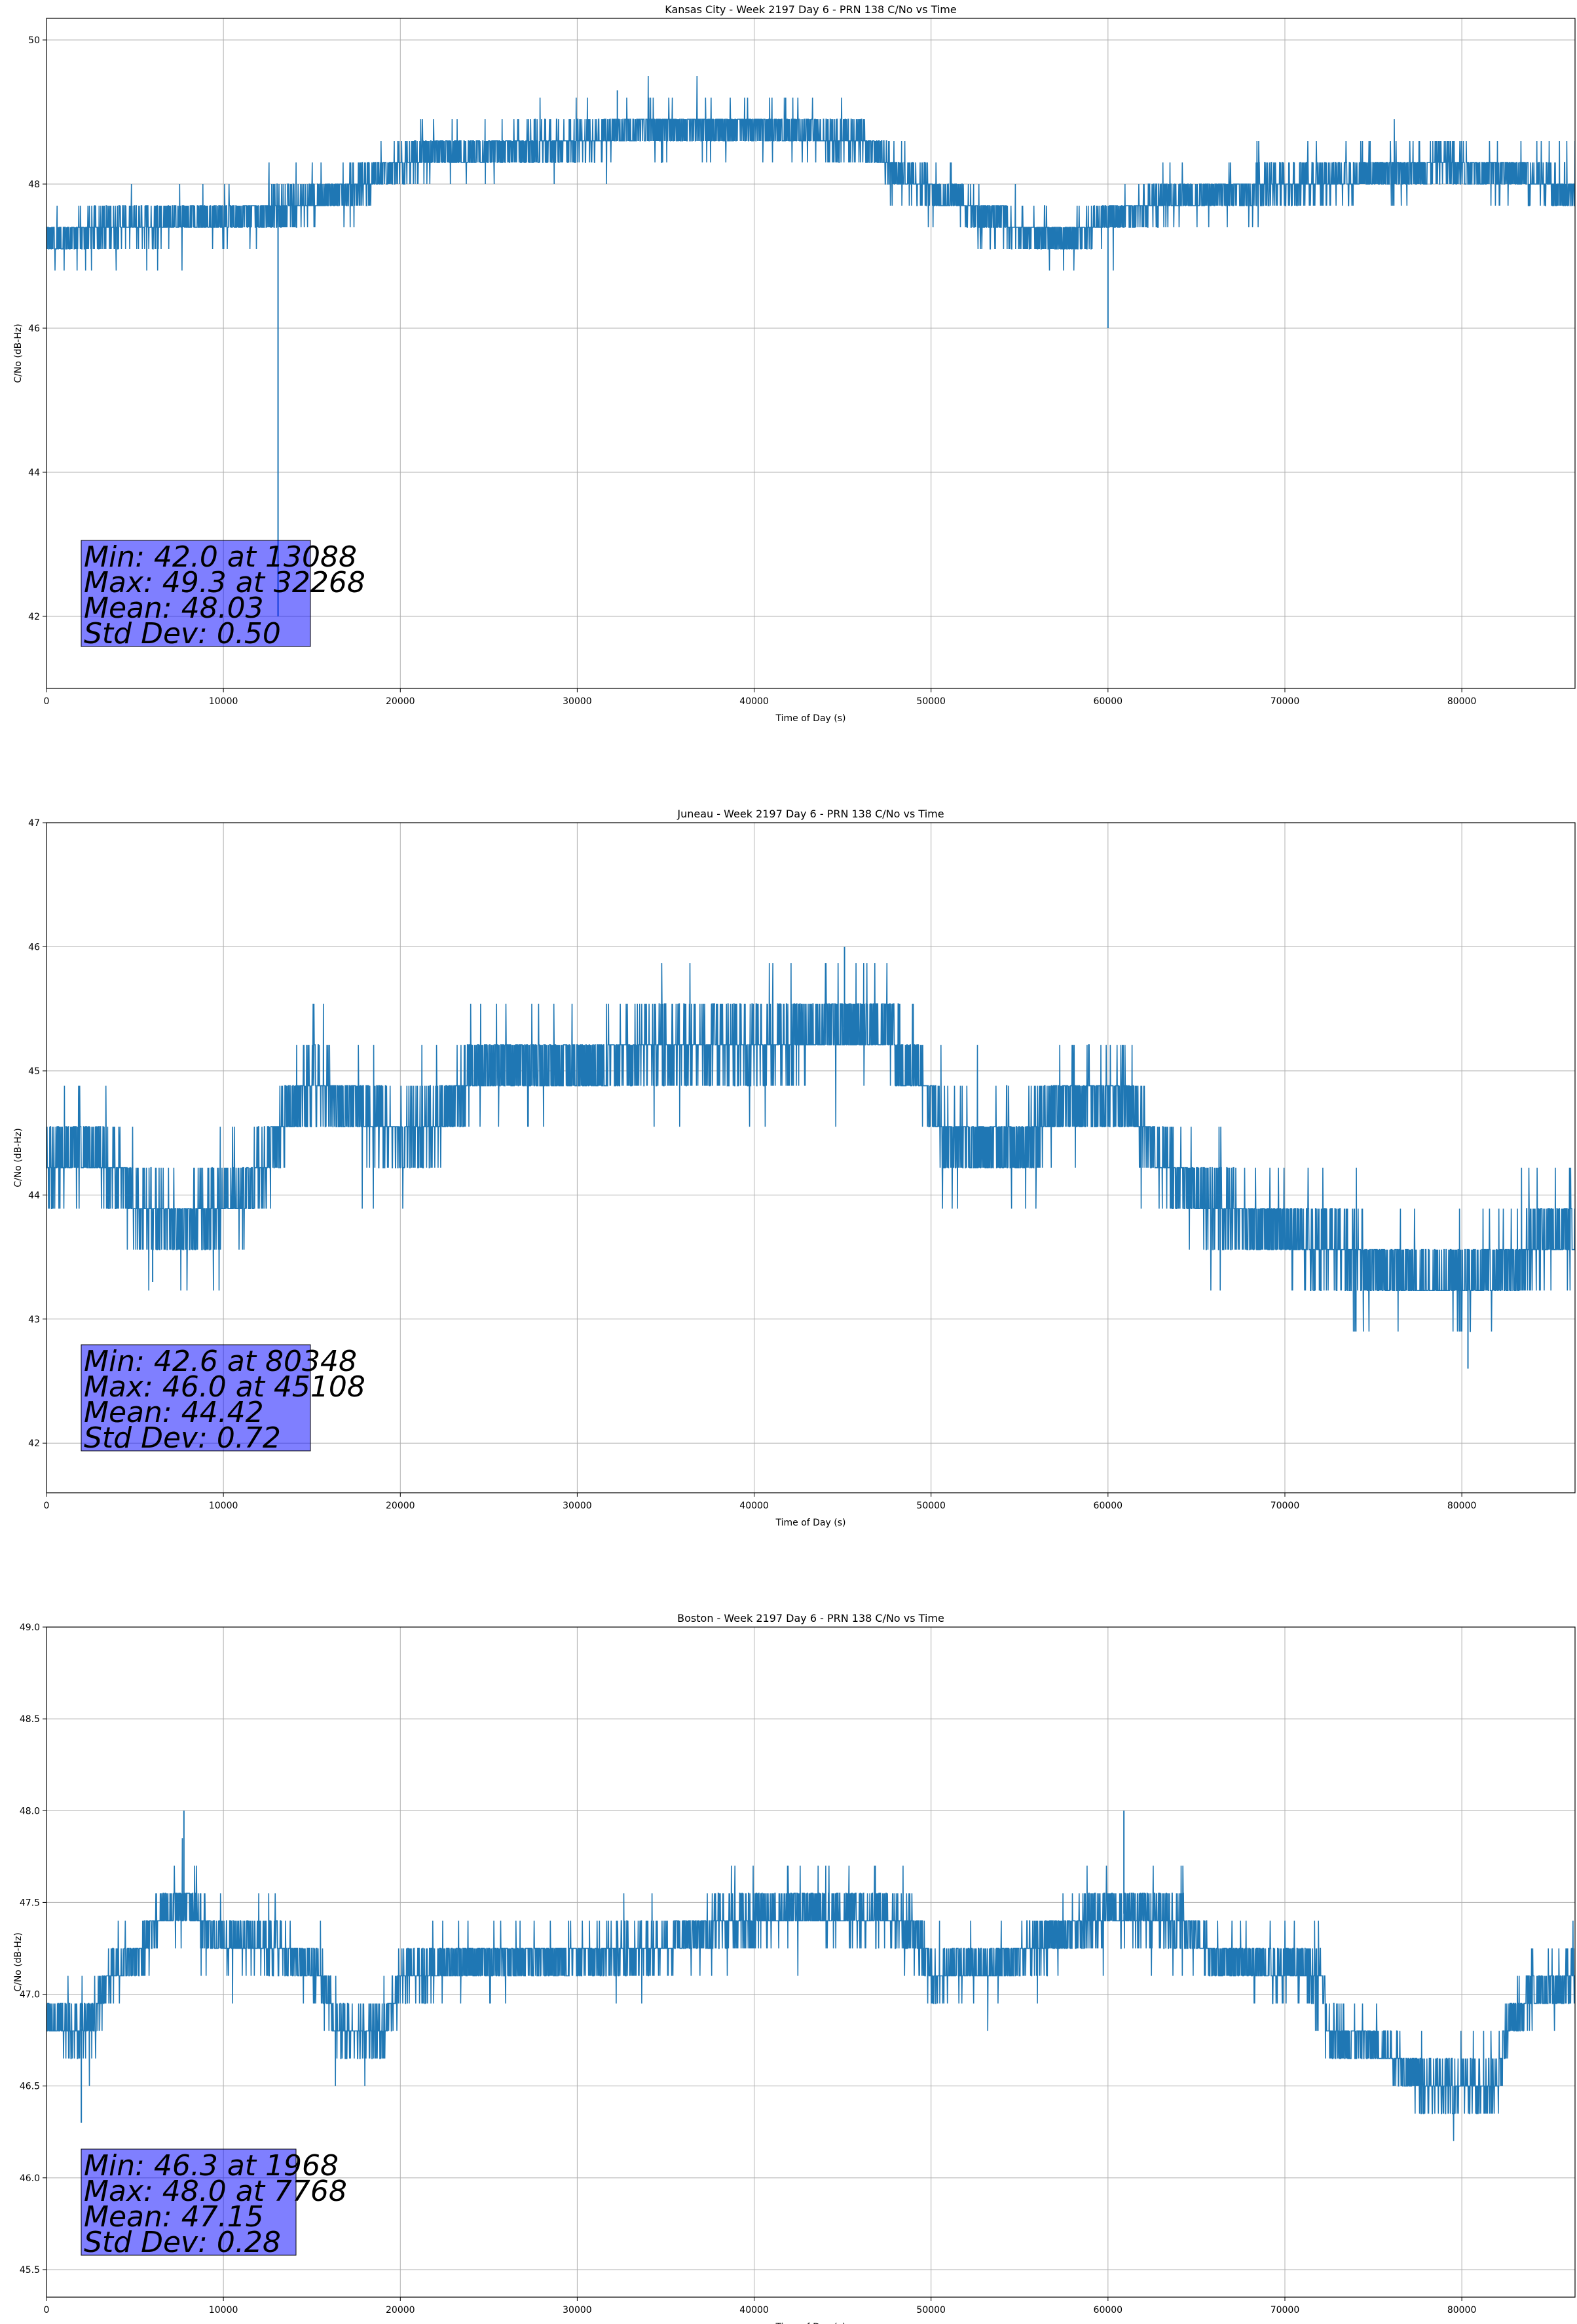 The height and width of the screenshot is (2324, 1577). What do you see at coordinates (30, 1903) in the screenshot?
I see `y-tick-label: 47.5` at bounding box center [30, 1903].